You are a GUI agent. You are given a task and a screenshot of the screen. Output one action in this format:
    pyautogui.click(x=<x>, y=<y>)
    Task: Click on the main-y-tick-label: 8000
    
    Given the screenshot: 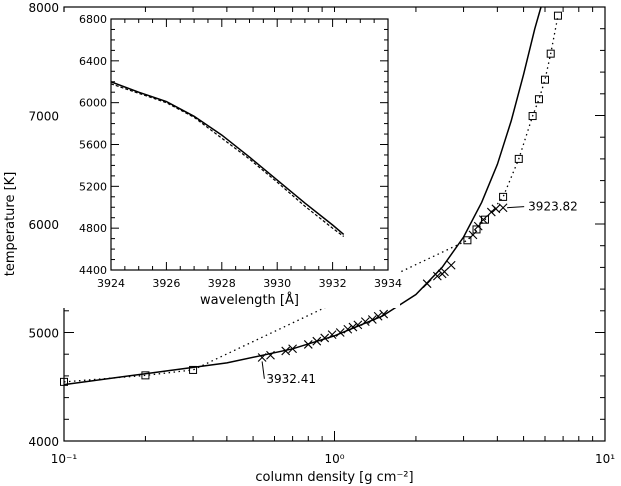 What is the action you would take?
    pyautogui.click(x=43, y=8)
    